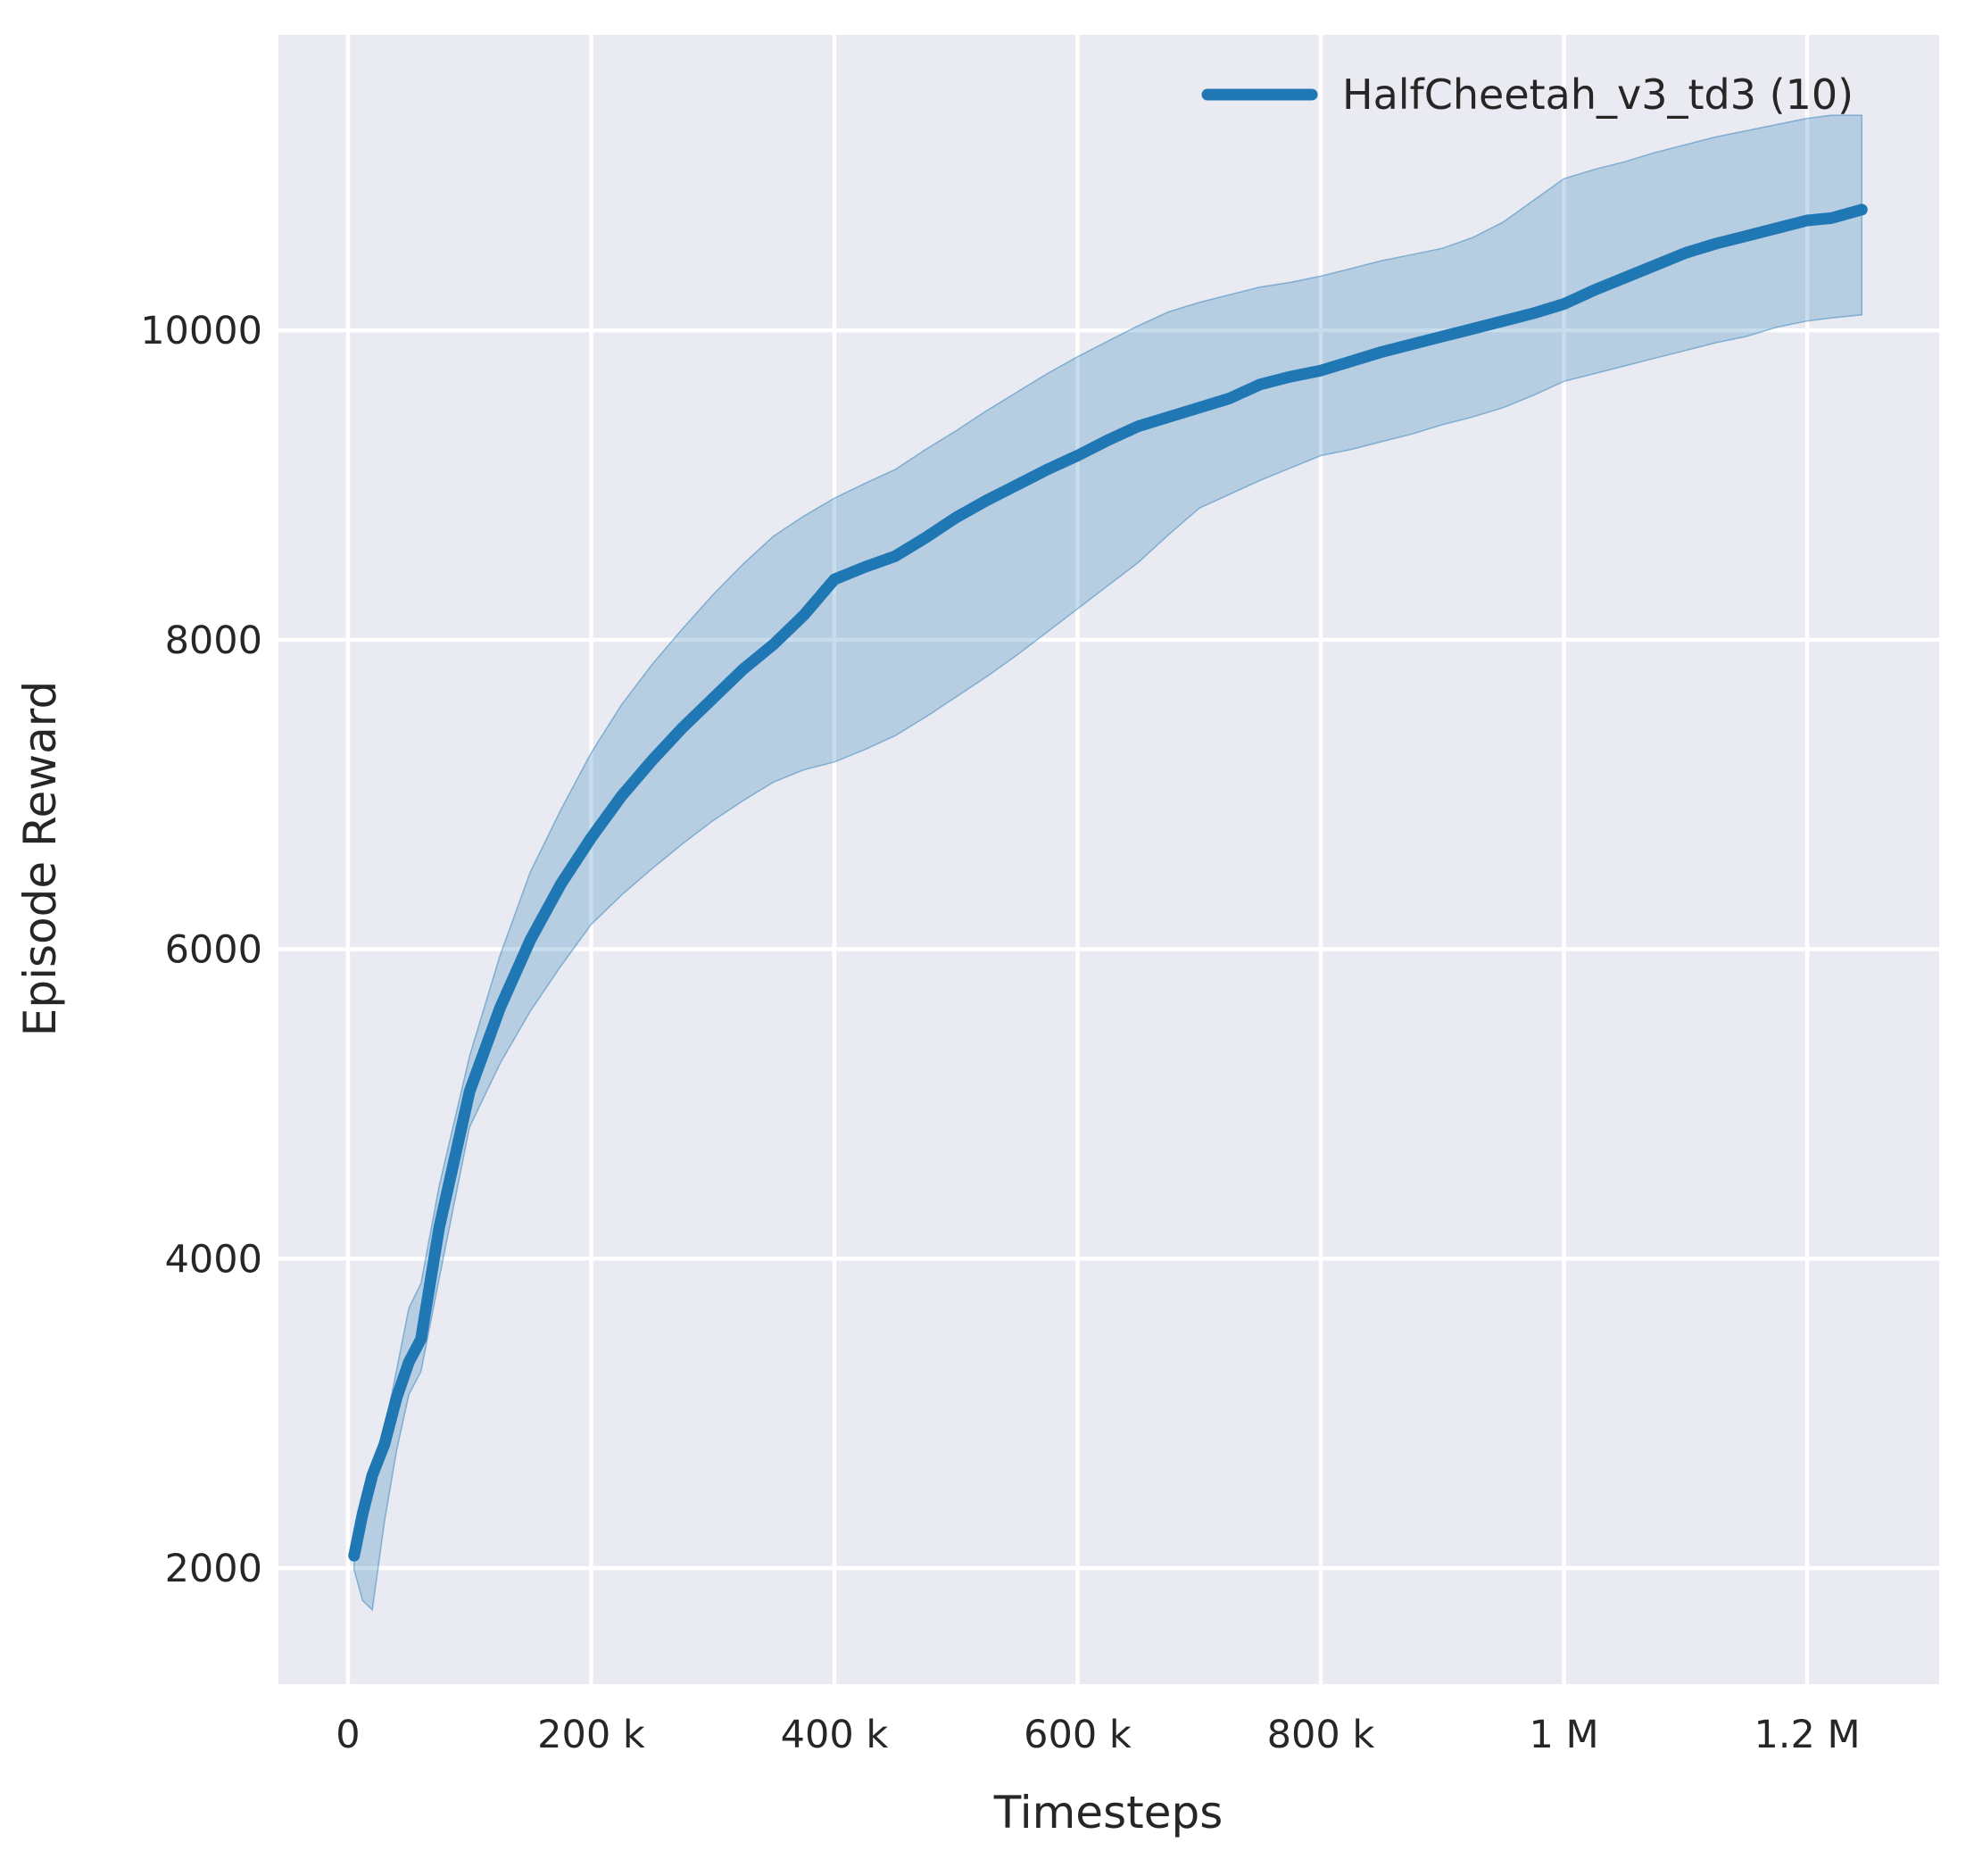  I want to click on x-tick-label: 200 k, so click(591, 1735).